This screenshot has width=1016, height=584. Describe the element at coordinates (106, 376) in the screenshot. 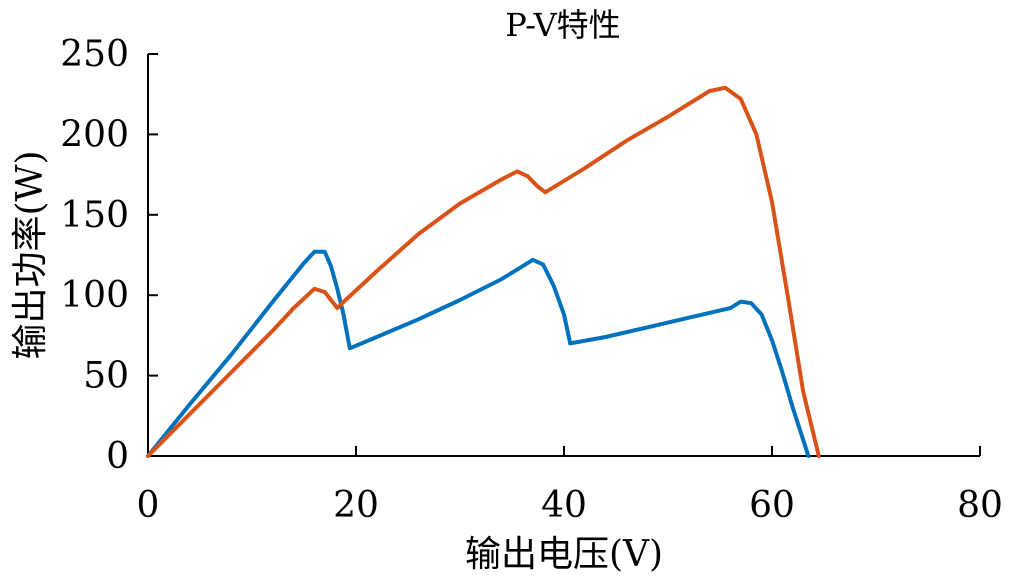

I see `y-tick-label: 50` at that location.